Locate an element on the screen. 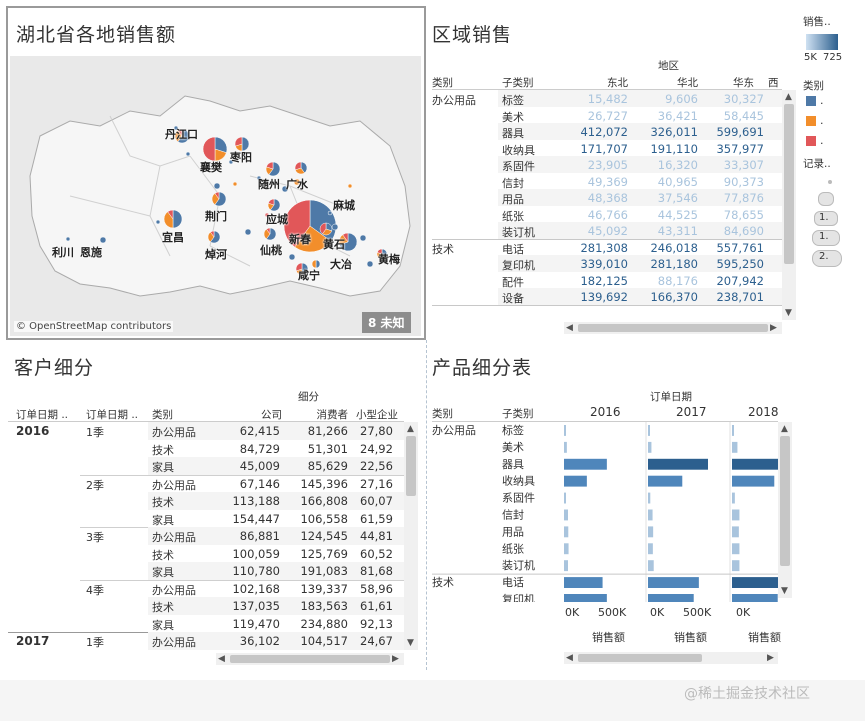 The image size is (865, 721). region-value: 9,606 is located at coordinates (681, 99).